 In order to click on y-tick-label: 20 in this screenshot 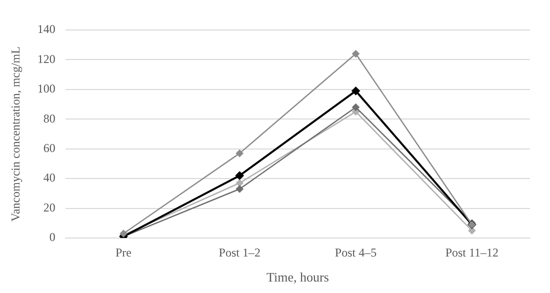, I will do `click(49, 207)`.